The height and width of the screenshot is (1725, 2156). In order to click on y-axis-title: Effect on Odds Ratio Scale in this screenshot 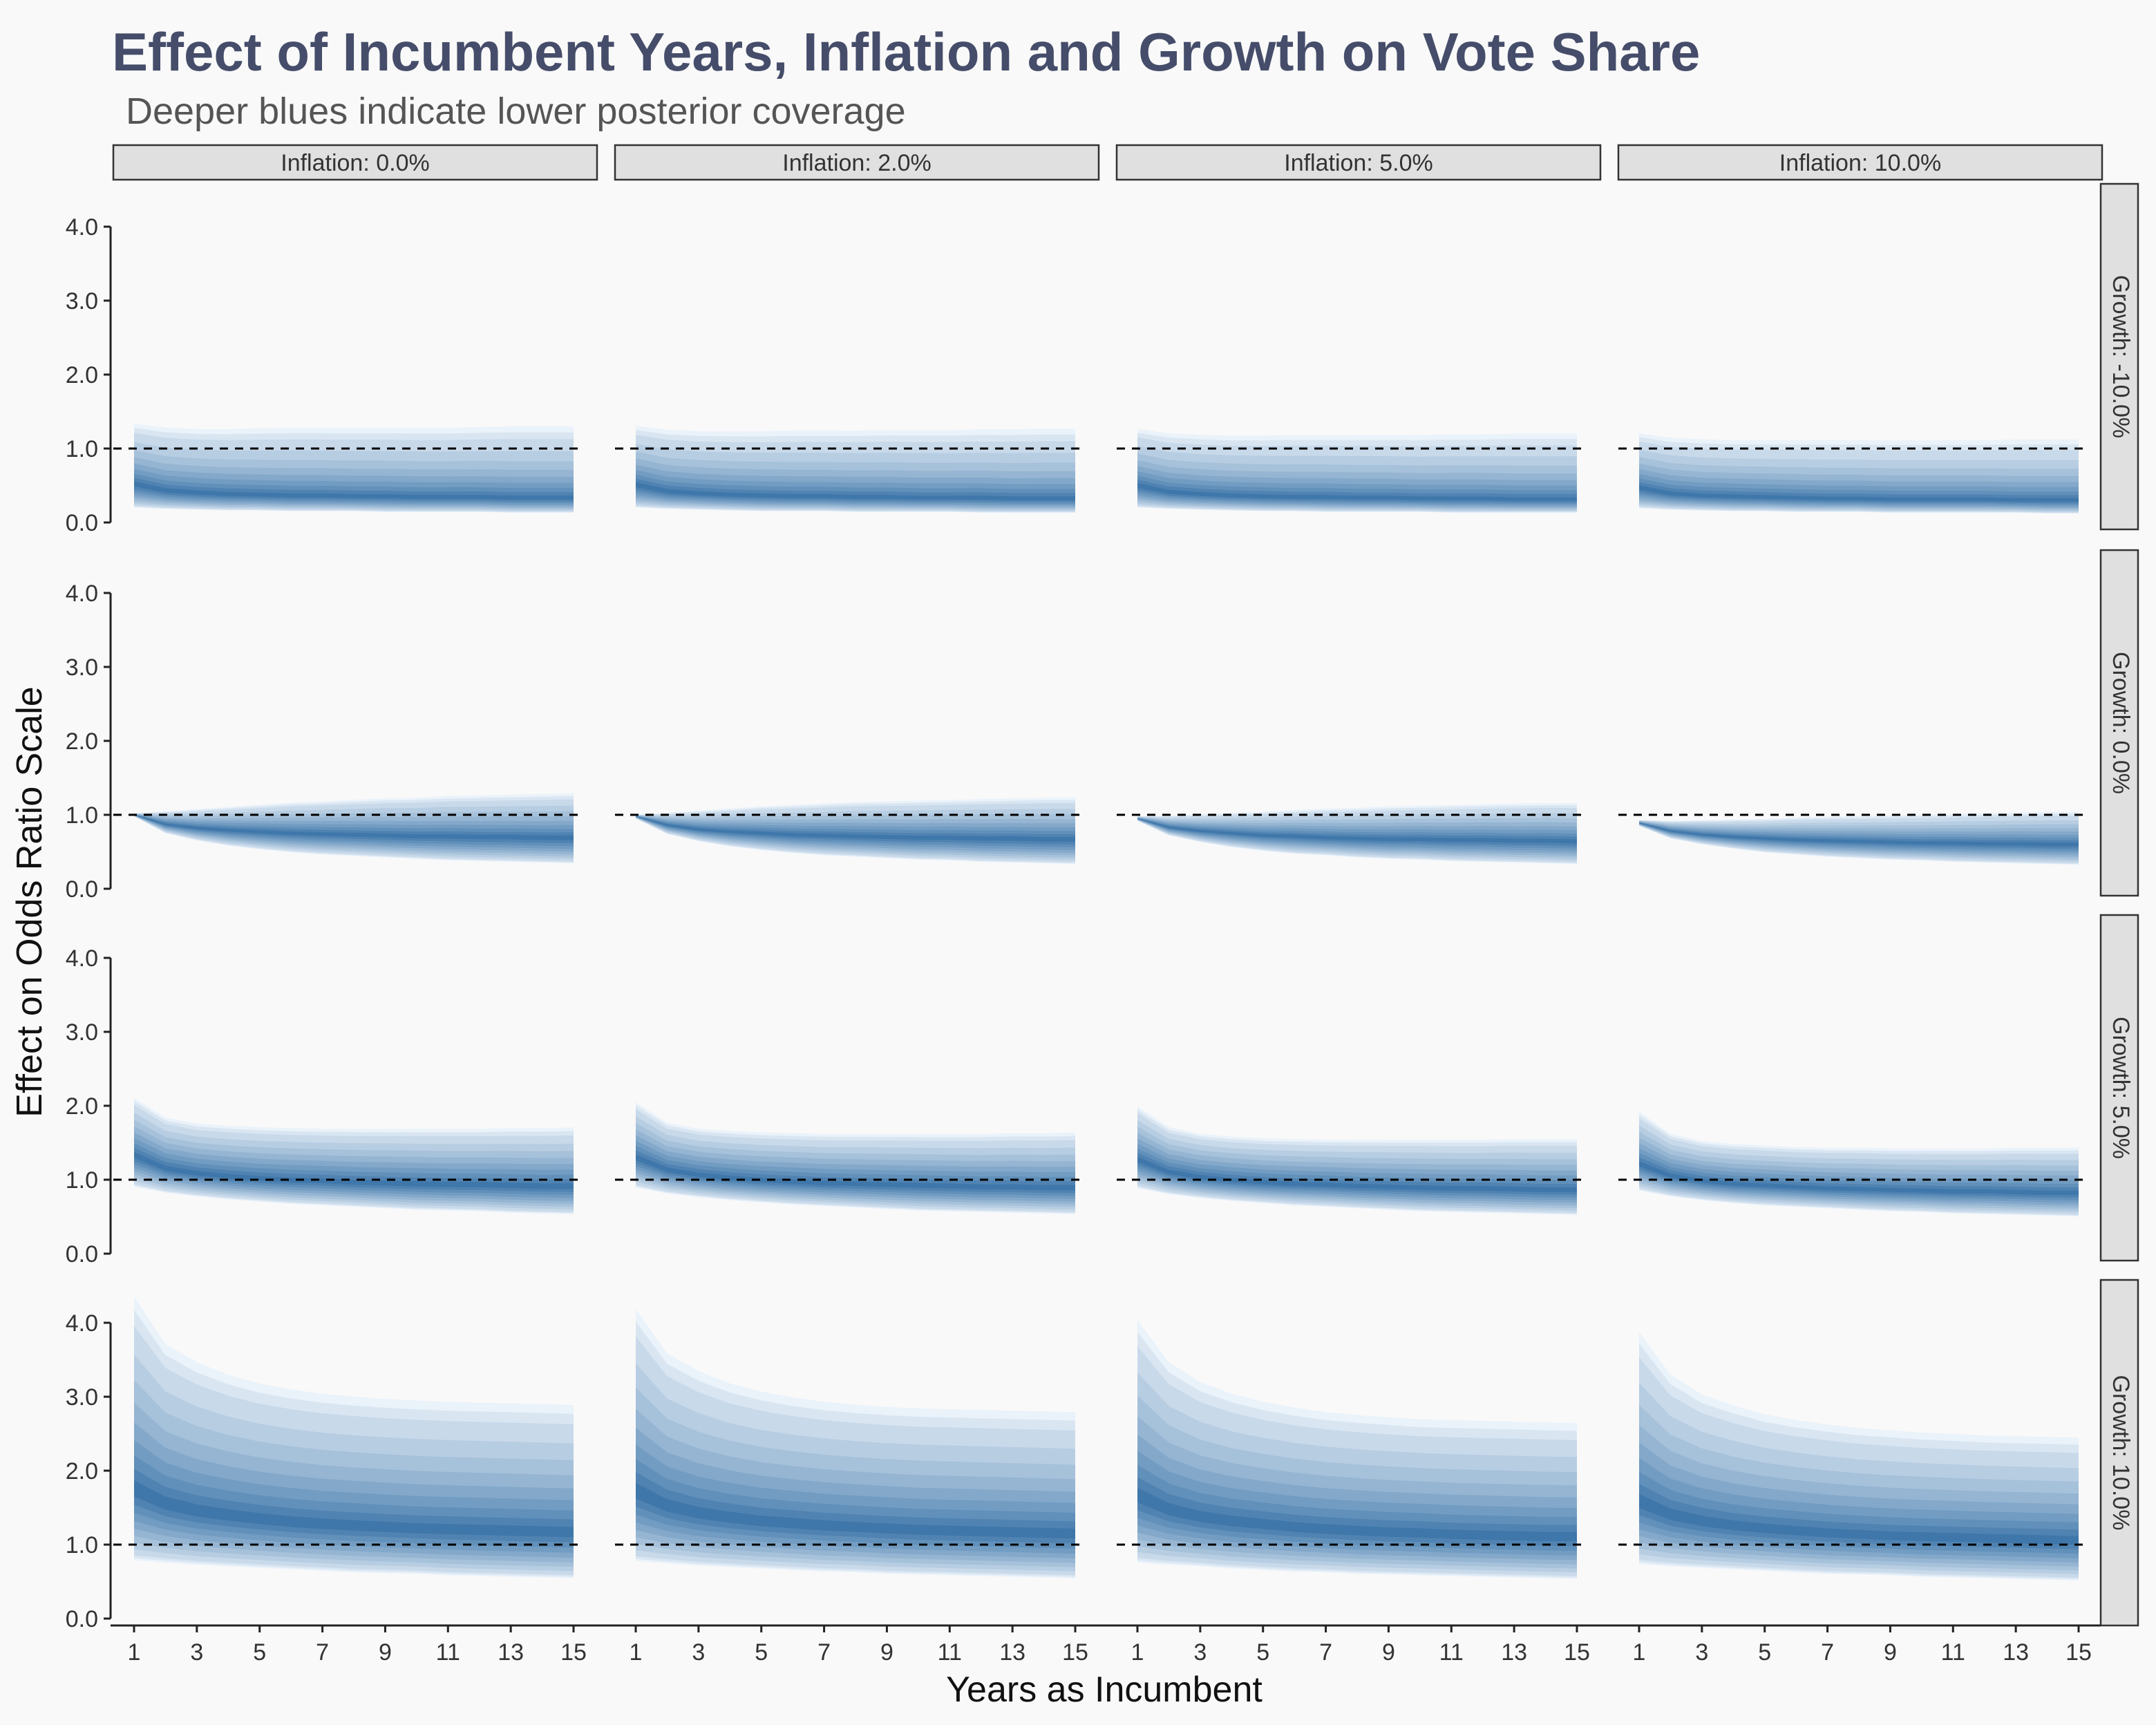, I will do `click(30, 902)`.